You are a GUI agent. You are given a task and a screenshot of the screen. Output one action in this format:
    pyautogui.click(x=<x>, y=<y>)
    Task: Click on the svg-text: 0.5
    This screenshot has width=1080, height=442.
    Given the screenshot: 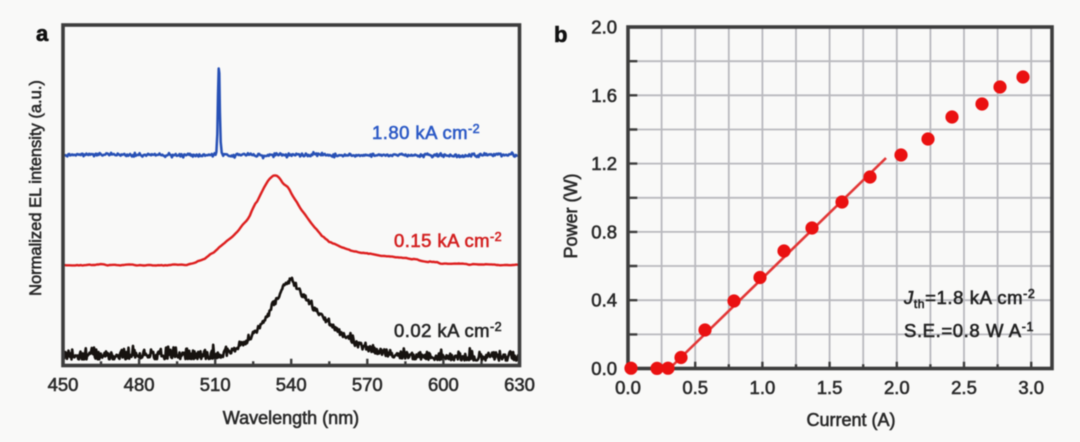 What is the action you would take?
    pyautogui.click(x=695, y=387)
    